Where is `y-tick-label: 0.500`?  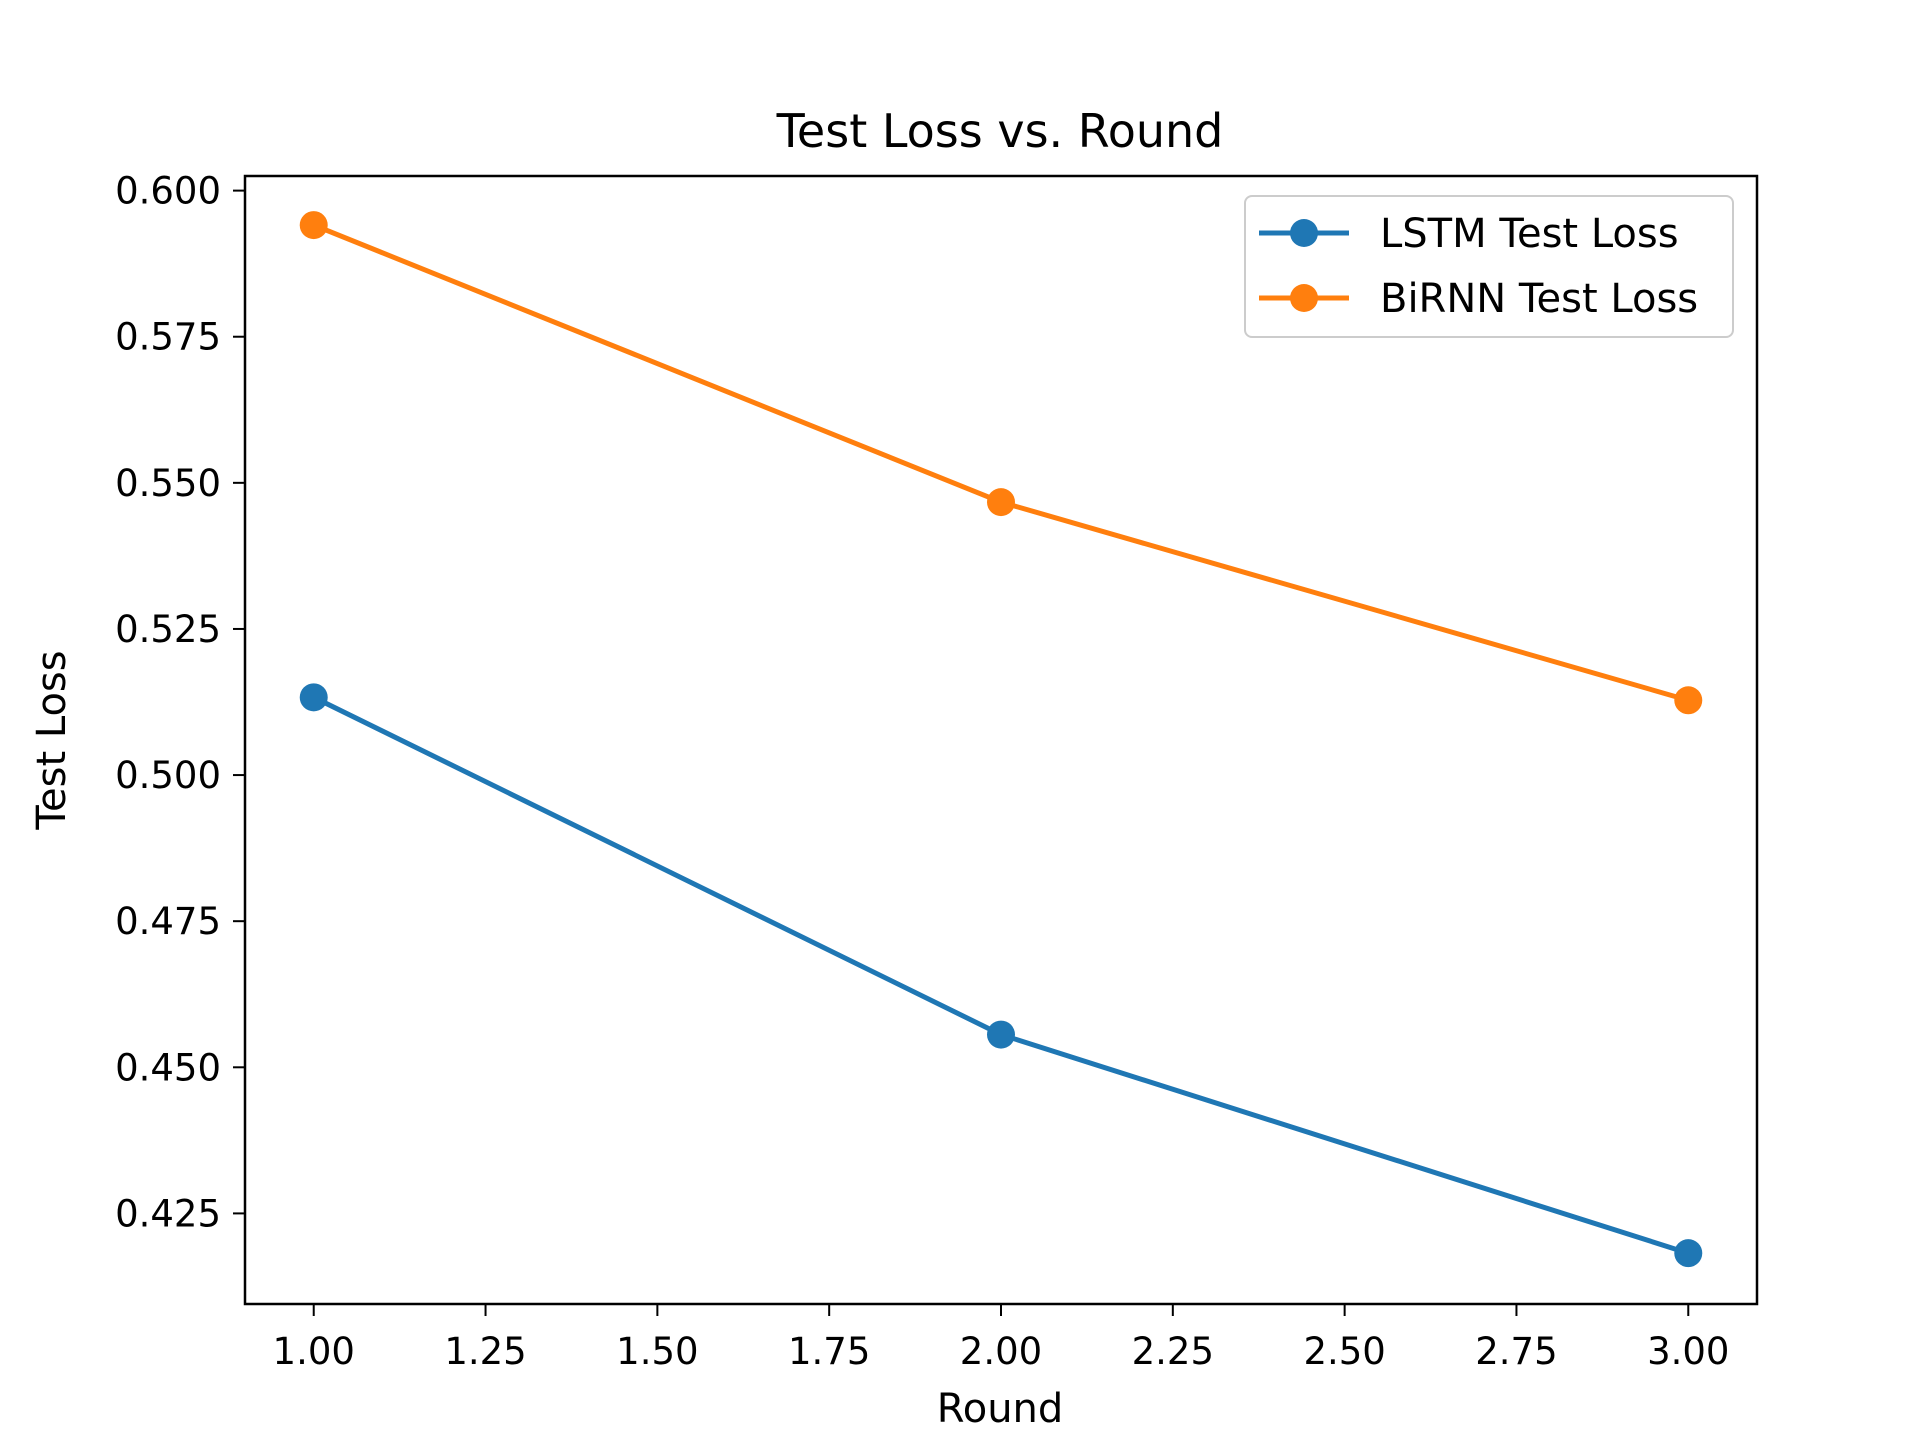
y-tick-label: 0.500 is located at coordinates (168, 775).